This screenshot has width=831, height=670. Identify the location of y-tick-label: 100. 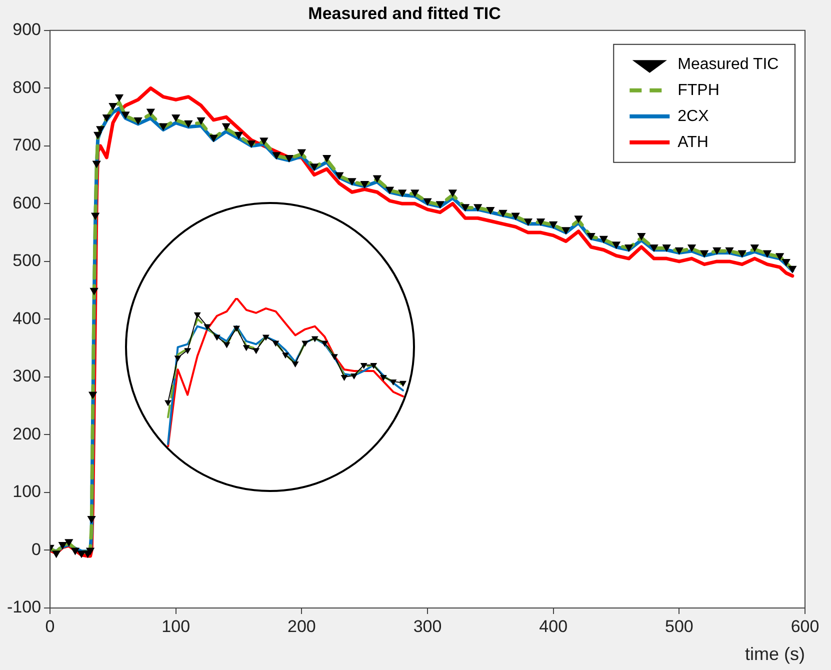
(27, 492).